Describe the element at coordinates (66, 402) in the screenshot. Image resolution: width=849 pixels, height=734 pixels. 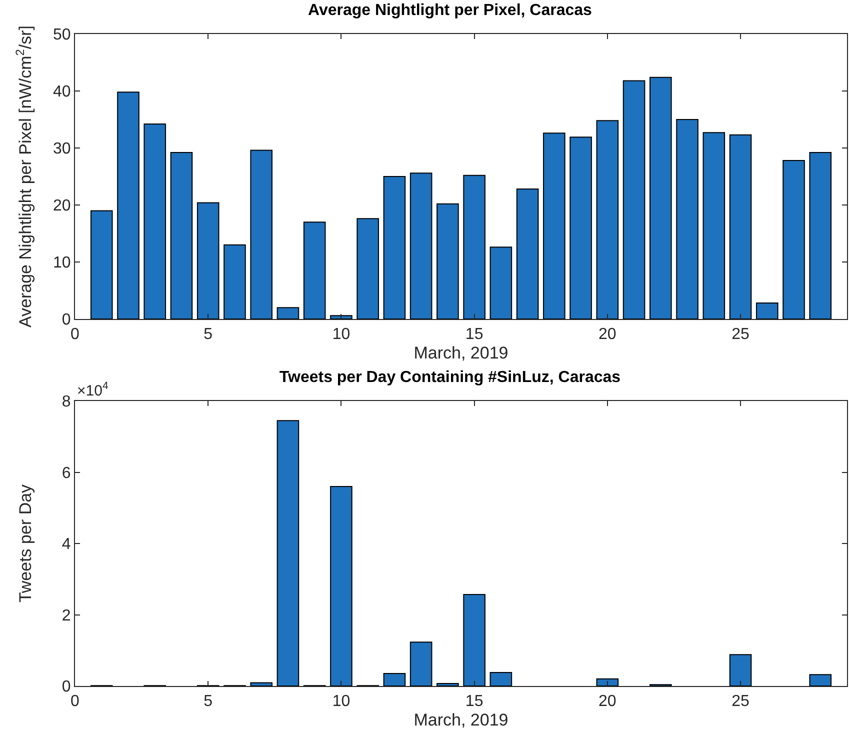
I see `y-tick-label: 8` at that location.